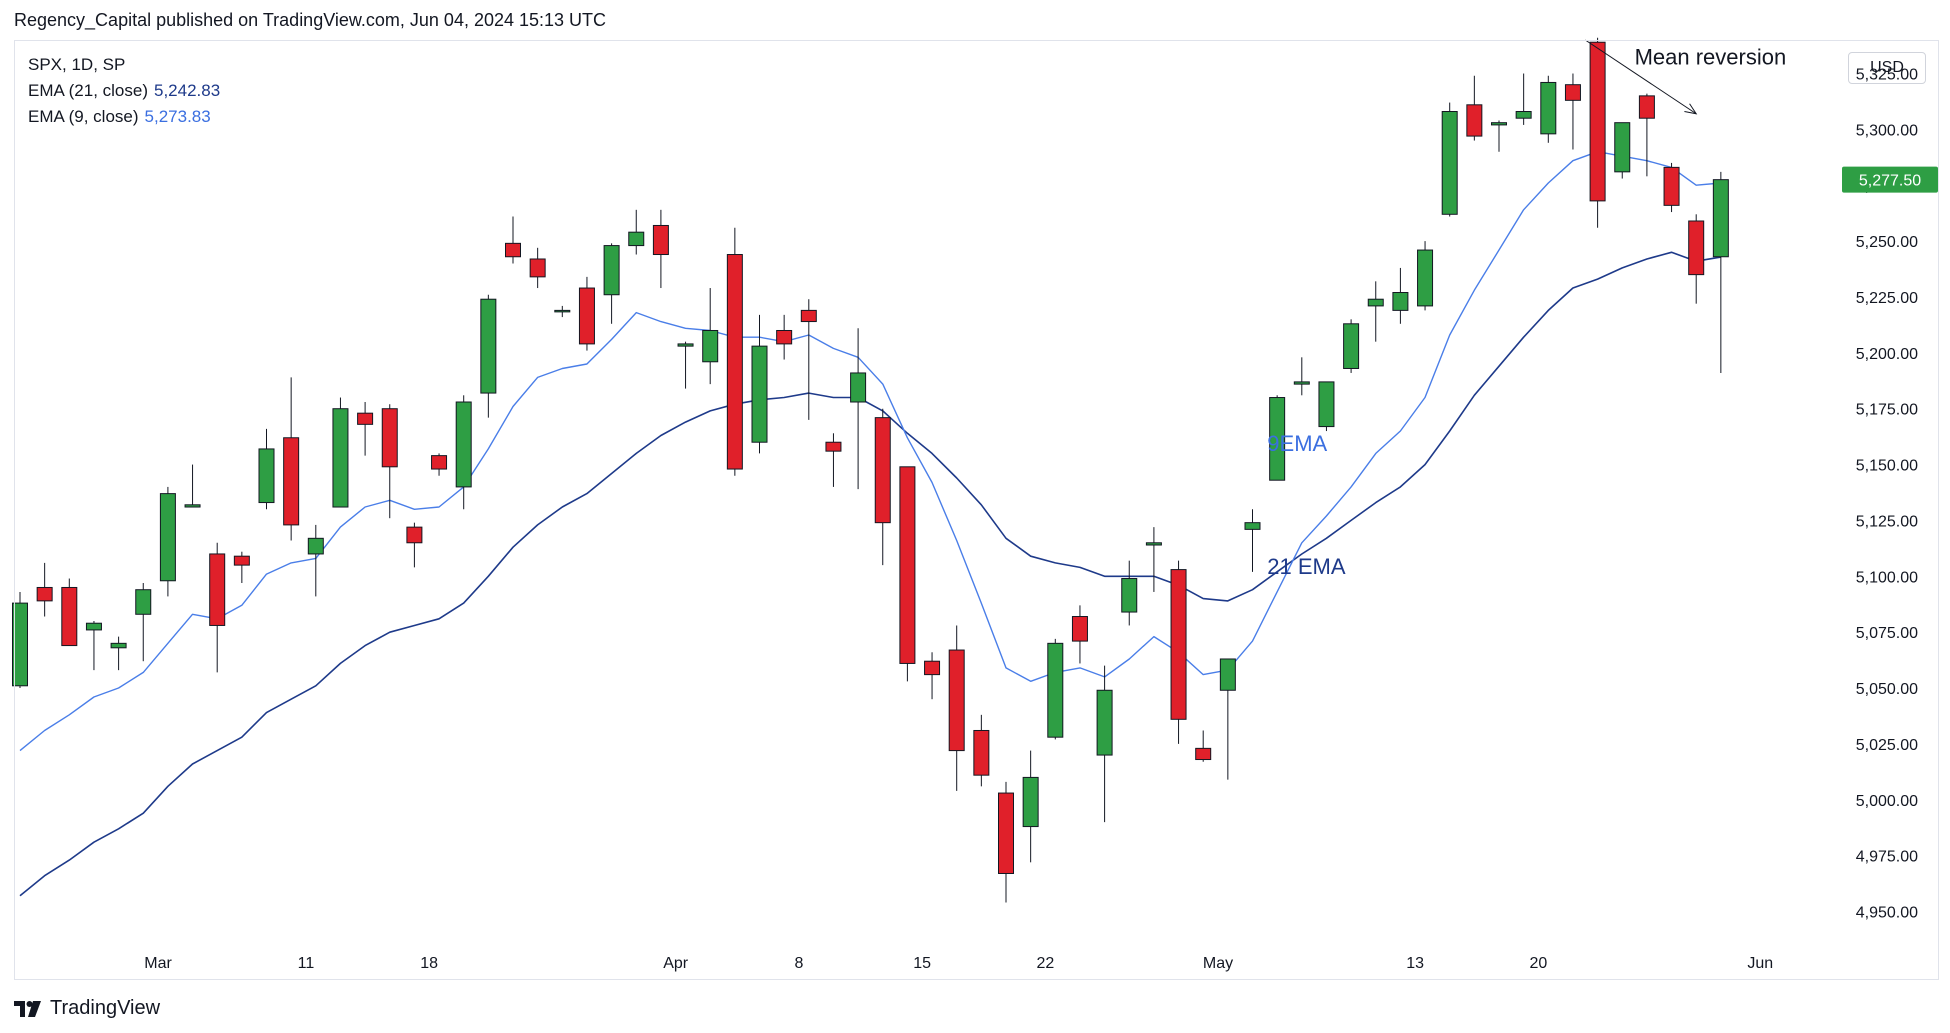 This screenshot has width=1950, height=1033. What do you see at coordinates (124, 117) in the screenshot?
I see `legend-ema9: EMA (9, close) 5,273.83` at bounding box center [124, 117].